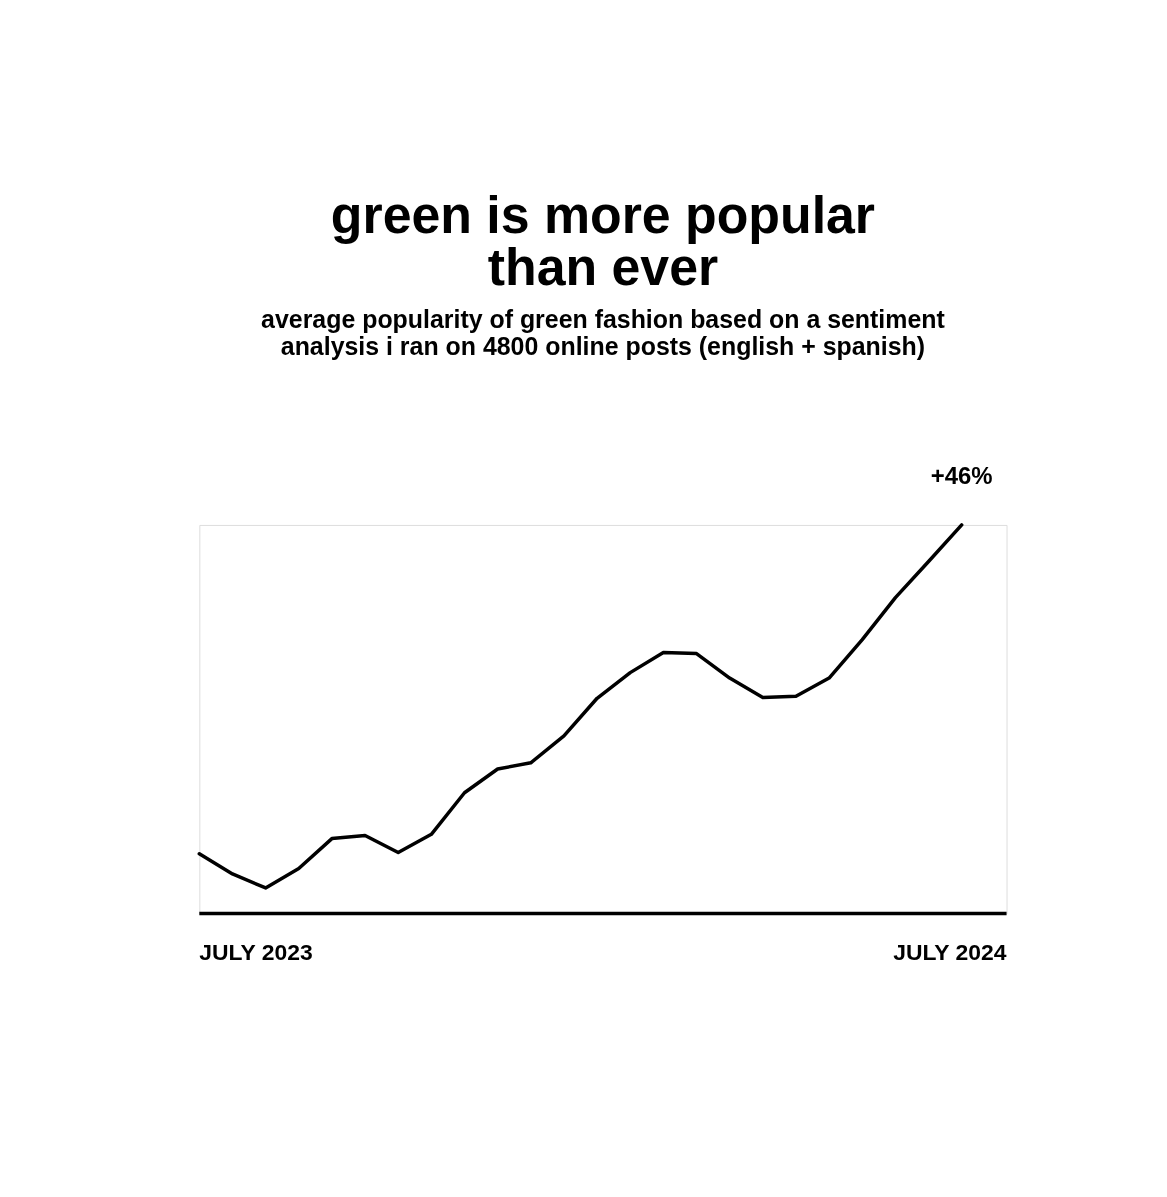  Describe the element at coordinates (961, 476) in the screenshot. I see `text: +46%` at that location.